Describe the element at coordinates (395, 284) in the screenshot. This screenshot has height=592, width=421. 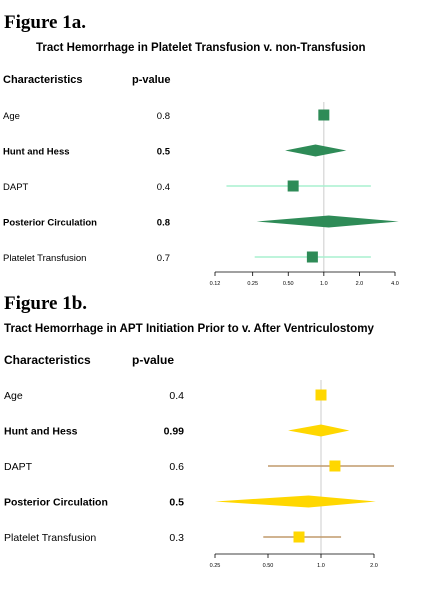
I see `x-tick-label: 4.0` at that location.